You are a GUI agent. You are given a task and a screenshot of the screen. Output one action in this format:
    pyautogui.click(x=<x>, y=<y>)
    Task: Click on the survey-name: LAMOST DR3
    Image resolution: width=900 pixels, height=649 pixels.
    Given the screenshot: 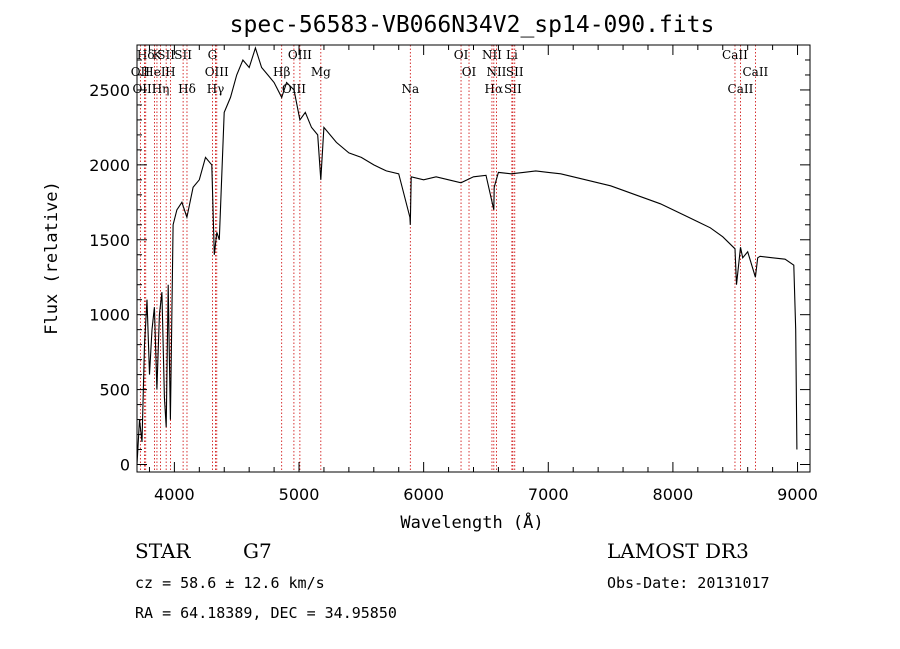 What is the action you would take?
    pyautogui.click(x=678, y=551)
    